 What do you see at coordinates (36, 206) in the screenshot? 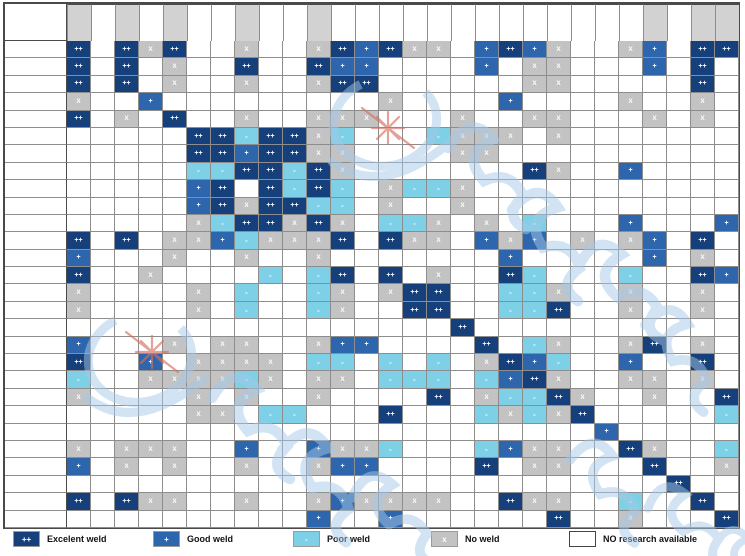
I see `row-label` at bounding box center [36, 206].